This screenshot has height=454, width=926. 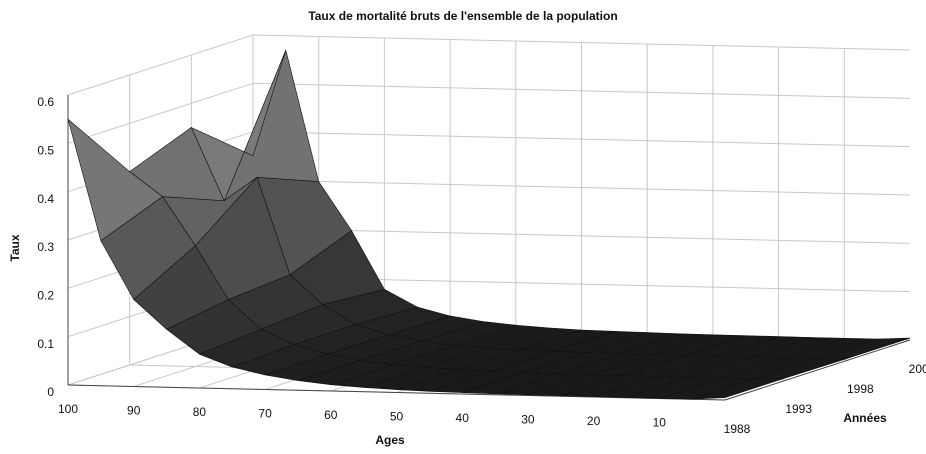 What do you see at coordinates (50, 392) in the screenshot?
I see `z-tick-label: 0` at bounding box center [50, 392].